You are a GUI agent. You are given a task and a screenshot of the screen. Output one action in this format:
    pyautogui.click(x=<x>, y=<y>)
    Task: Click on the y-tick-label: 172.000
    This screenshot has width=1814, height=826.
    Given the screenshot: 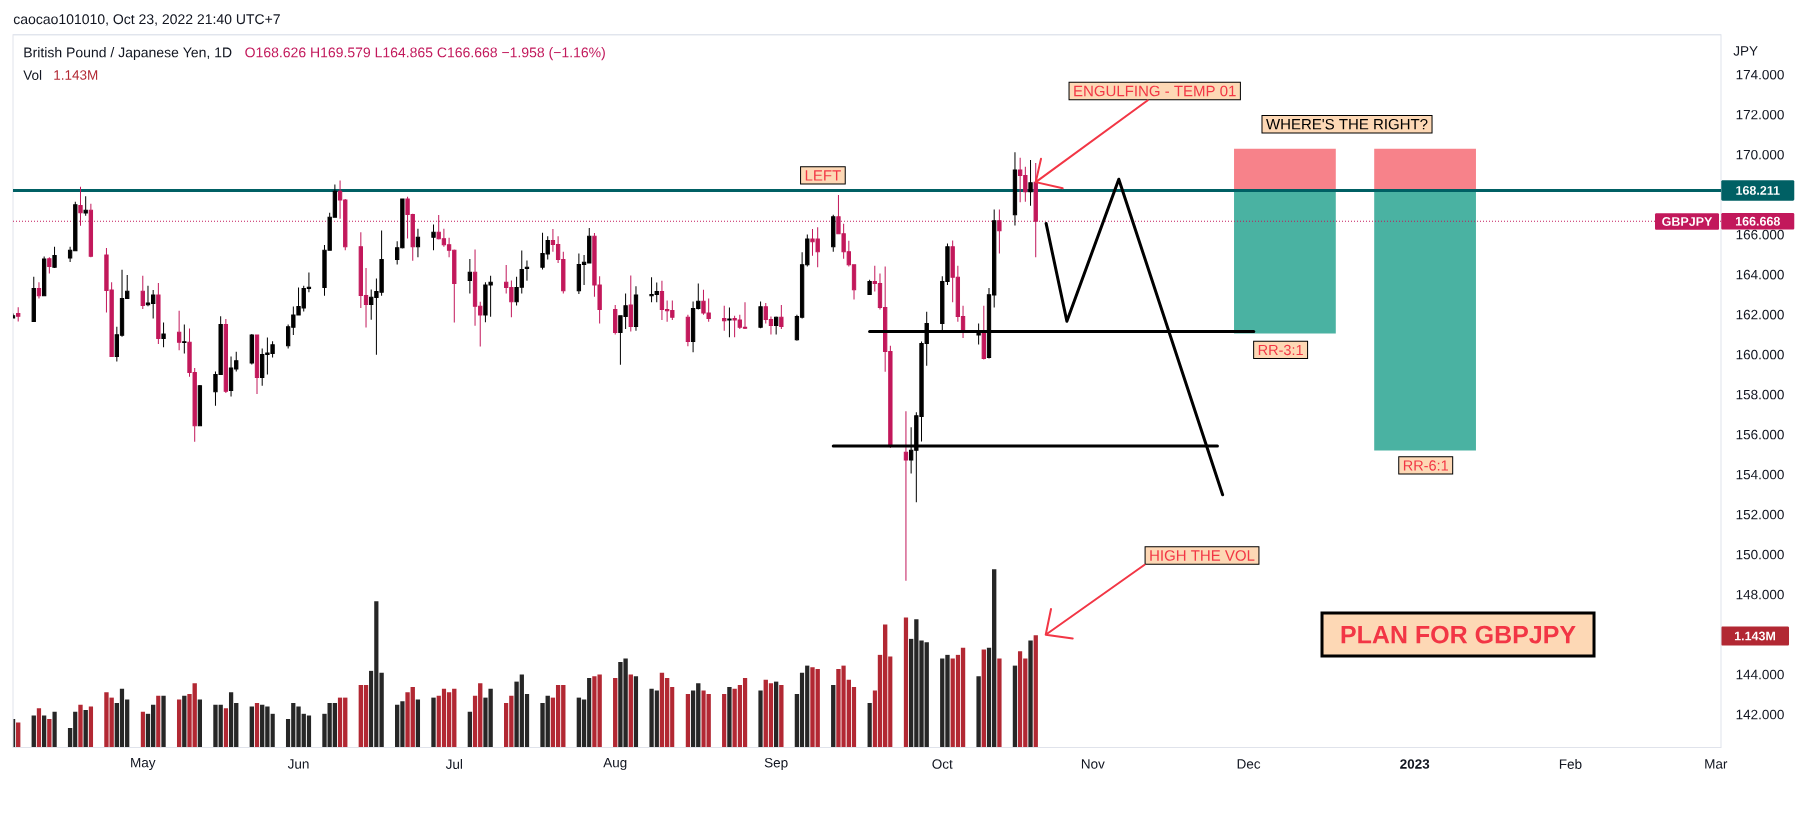 What is the action you would take?
    pyautogui.click(x=1760, y=114)
    